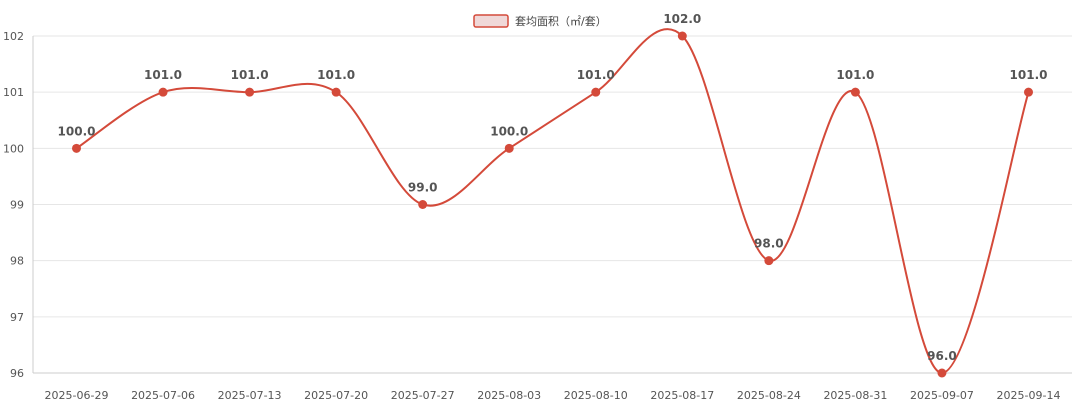  Describe the element at coordinates (336, 395) in the screenshot. I see `x-tick-label: 2025-07-20` at that location.